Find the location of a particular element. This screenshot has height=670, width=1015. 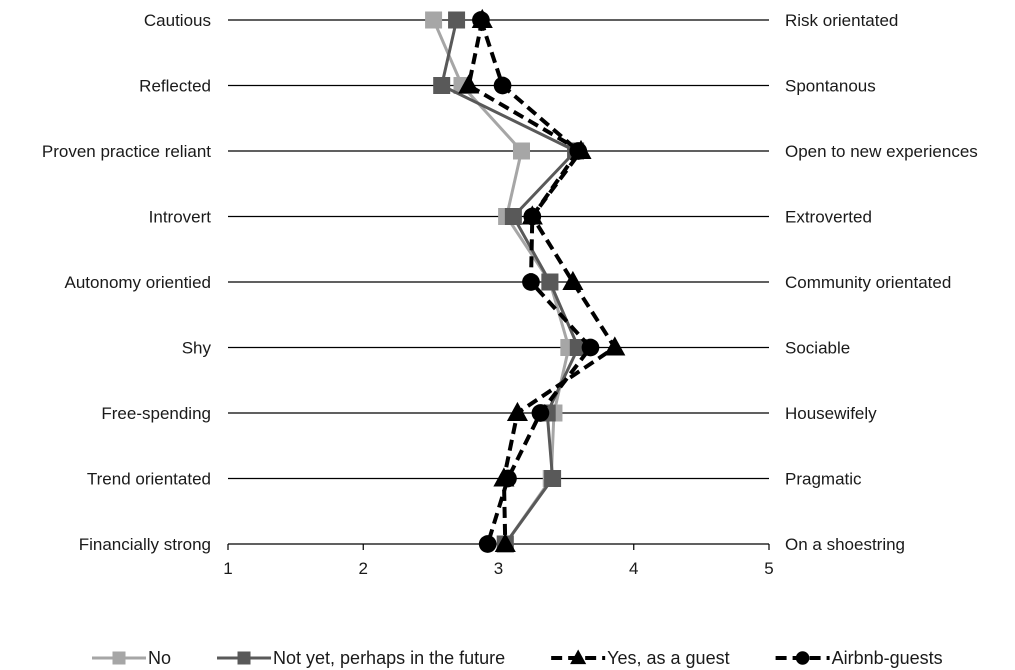

right-label: On a shoestring is located at coordinates (845, 544).